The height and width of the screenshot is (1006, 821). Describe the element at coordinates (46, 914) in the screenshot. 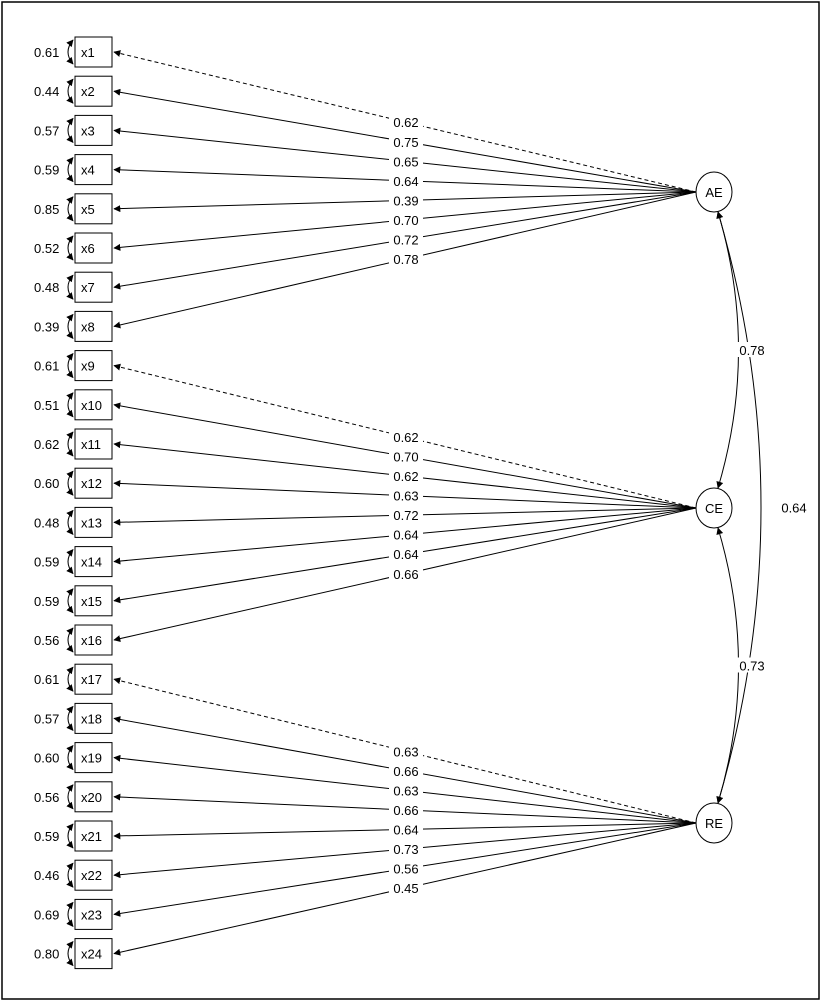

I see `error-variance-label: 0.69` at that location.